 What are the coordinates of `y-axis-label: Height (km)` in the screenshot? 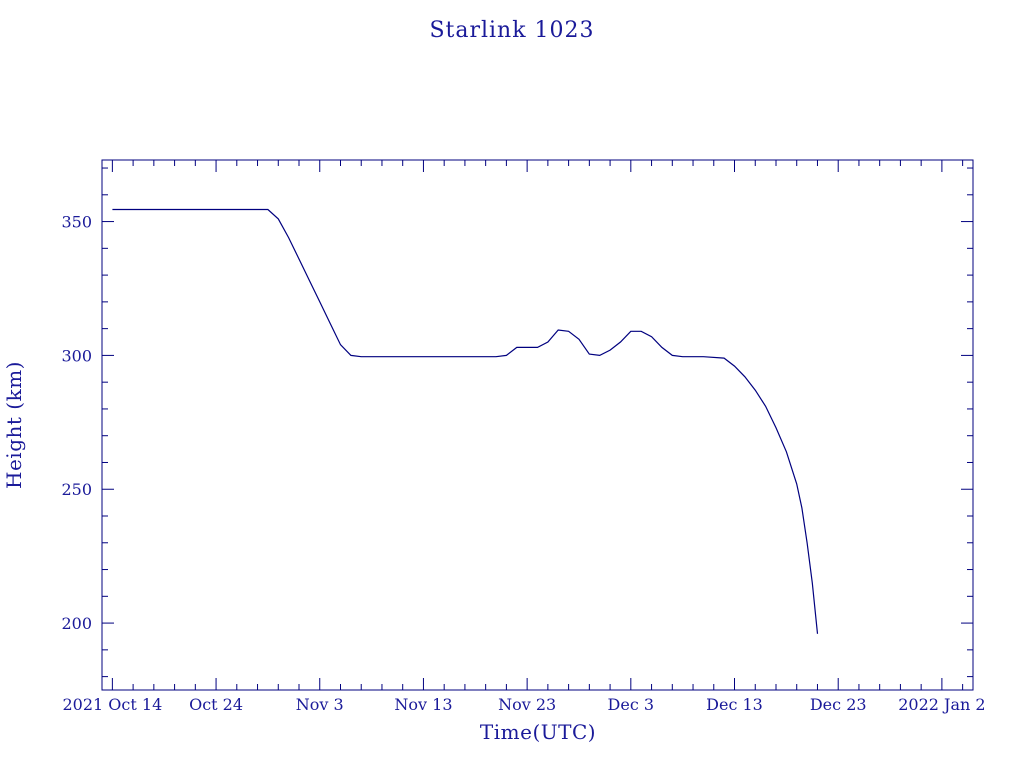 It's located at (14, 425).